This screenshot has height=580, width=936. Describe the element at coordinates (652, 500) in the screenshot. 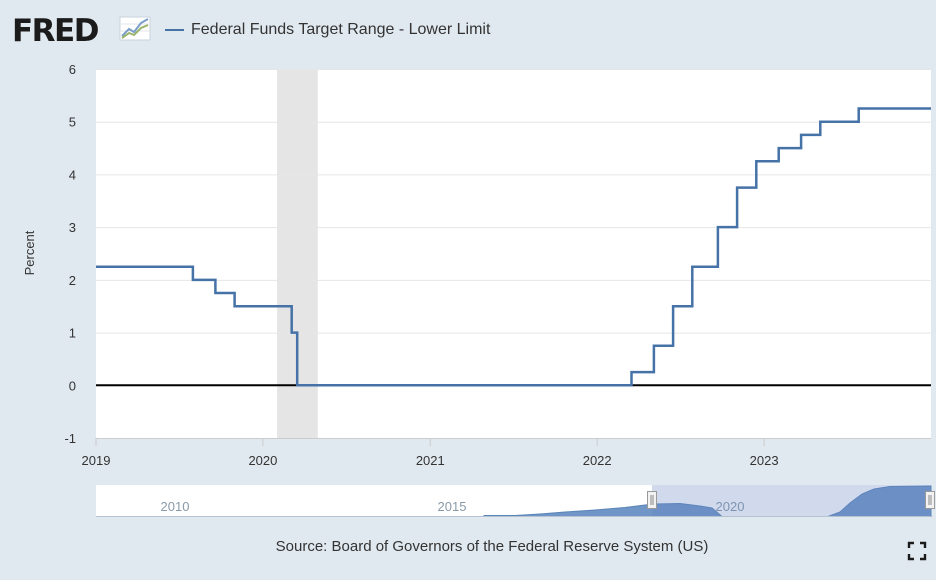

I see `navigator-handle-left` at that location.